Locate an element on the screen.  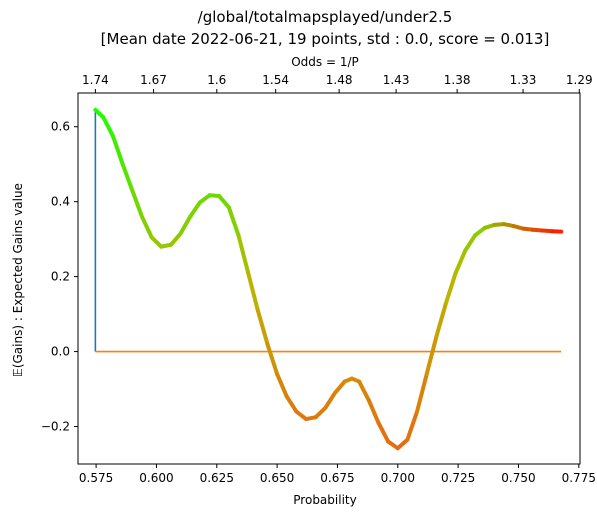
x-axis-label: Probability is located at coordinates (324, 500).